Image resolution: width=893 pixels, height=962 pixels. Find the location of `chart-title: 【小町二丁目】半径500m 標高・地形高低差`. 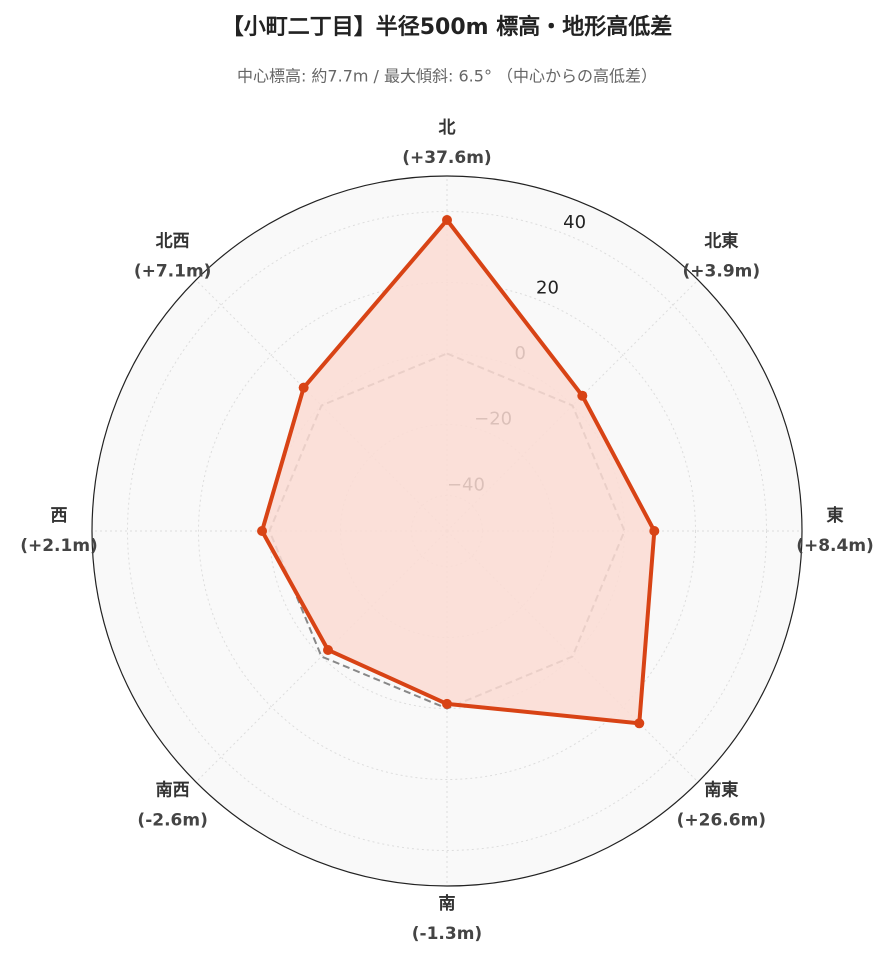

chart-title: 【小町二丁目】半径500m 標高・地形高低差 is located at coordinates (447, 27).